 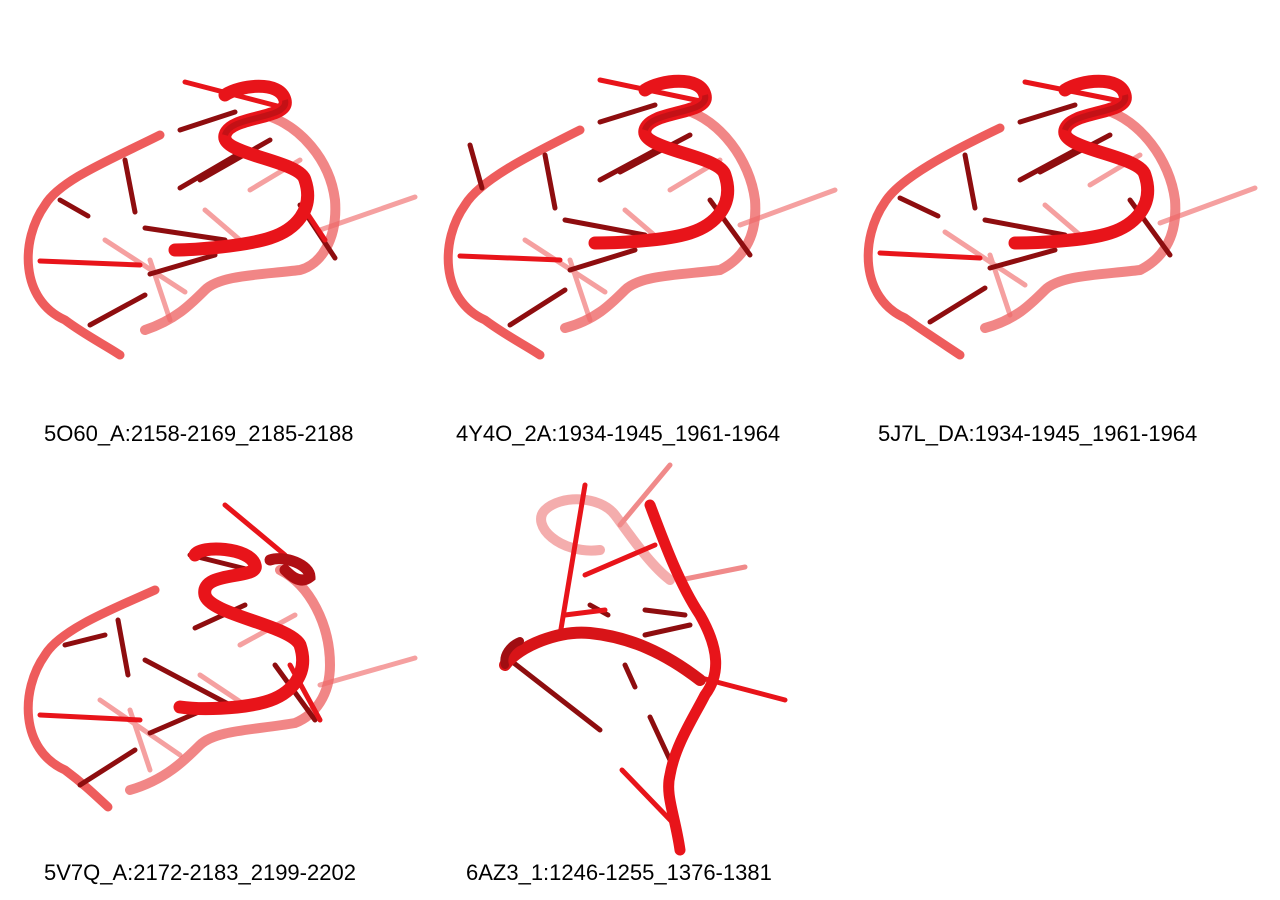 What do you see at coordinates (199, 433) in the screenshot?
I see `structure-label-1: 5O60_A:2158-2169_2185-2188` at bounding box center [199, 433].